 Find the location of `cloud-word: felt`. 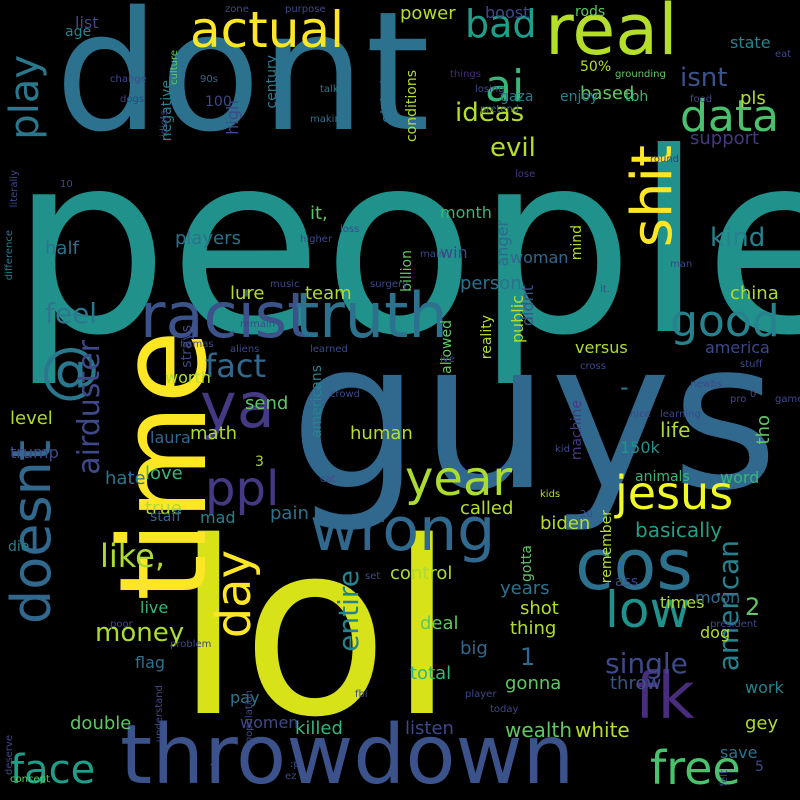

cloud-word: felt is located at coordinates (724, 778).